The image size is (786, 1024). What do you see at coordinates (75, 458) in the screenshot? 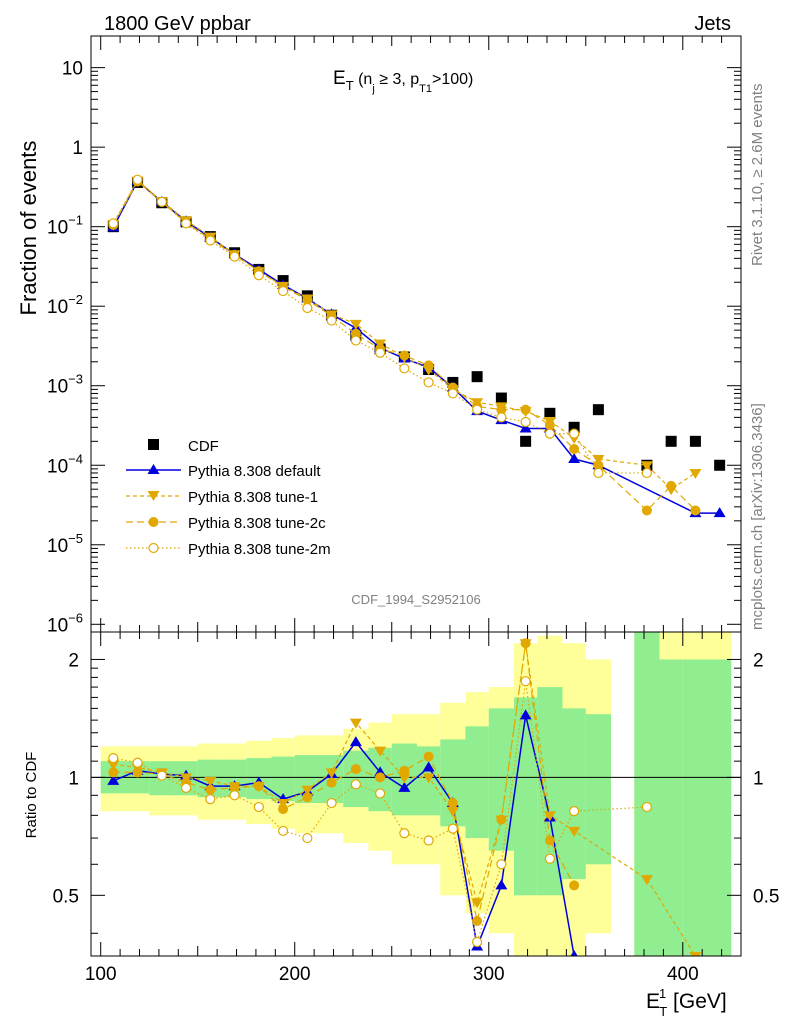
I see `main-y-tick-exponent: −4` at bounding box center [75, 458].